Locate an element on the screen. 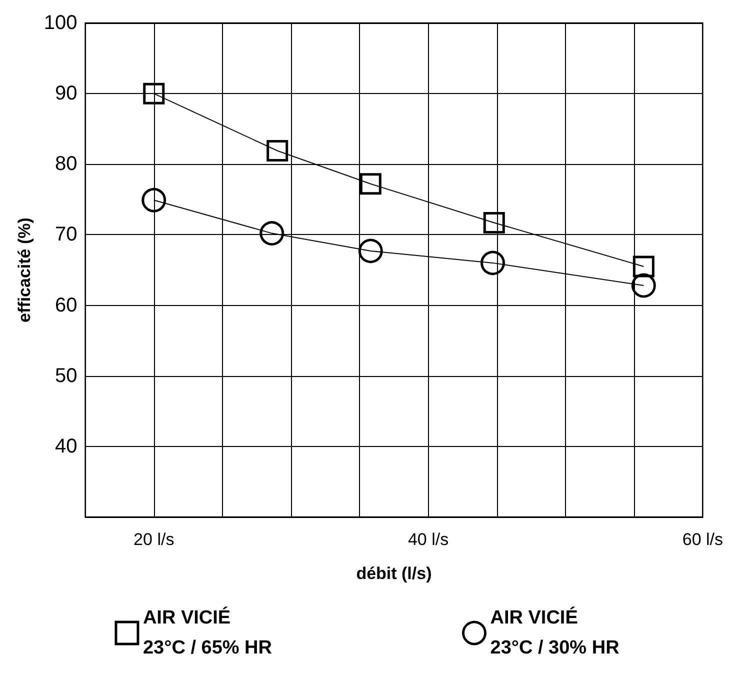  y-axis-title: efficacité (%) is located at coordinates (24, 270).